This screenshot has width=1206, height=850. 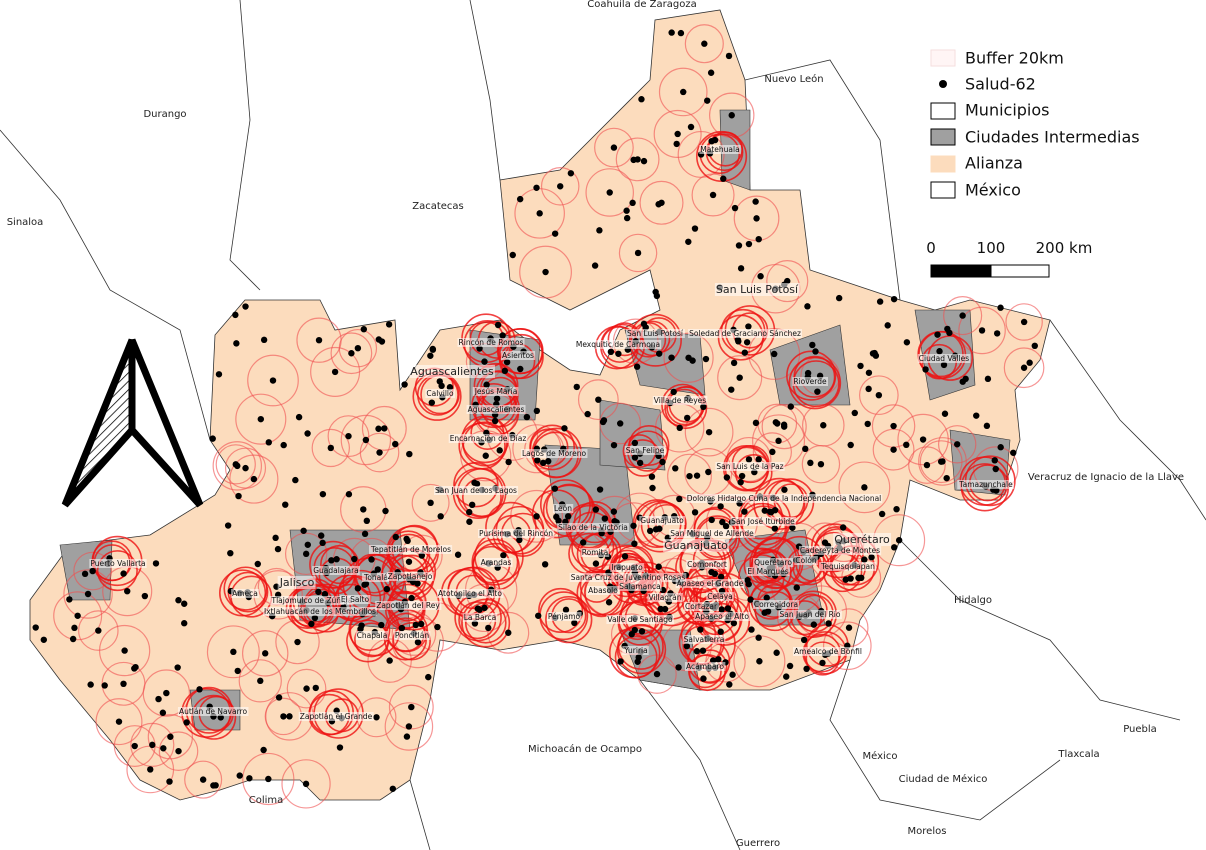 What do you see at coordinates (704, 639) in the screenshot?
I see `city-label: Salvatierra` at bounding box center [704, 639].